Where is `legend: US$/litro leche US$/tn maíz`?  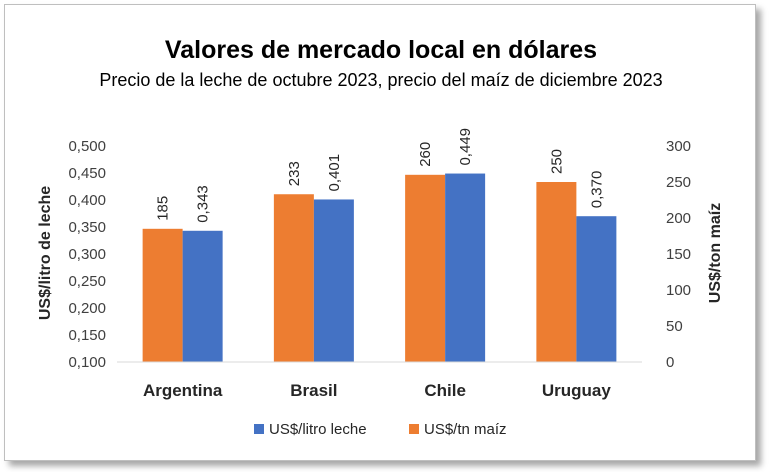
legend: US$/litro leche US$/tn maíz is located at coordinates (380, 429).